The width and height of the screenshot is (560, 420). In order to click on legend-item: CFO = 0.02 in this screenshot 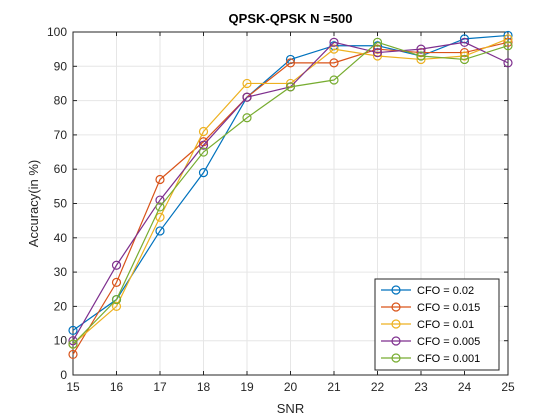, I will do `click(427, 291)`.